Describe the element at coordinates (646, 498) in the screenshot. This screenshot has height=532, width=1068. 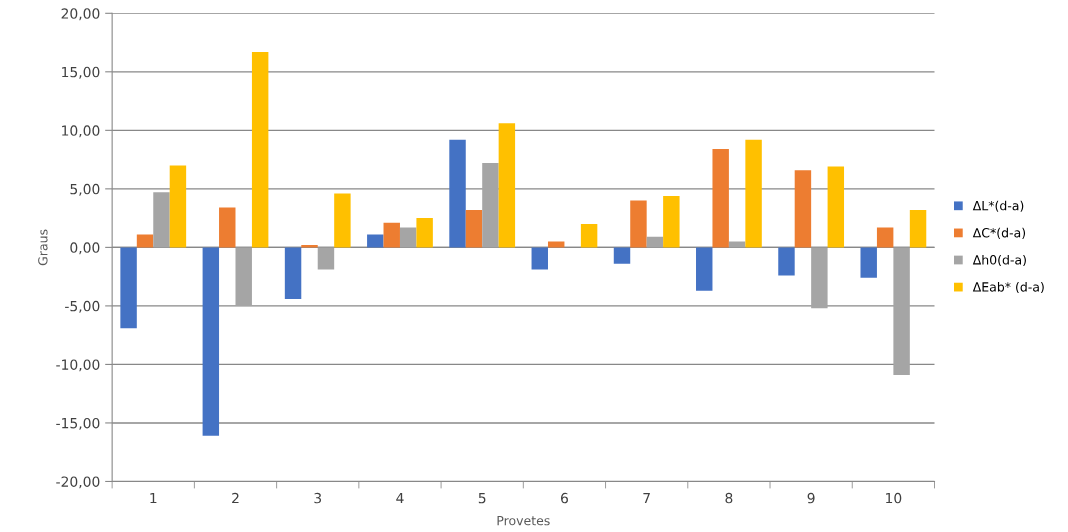
I see `x-tick-label: 7` at that location.